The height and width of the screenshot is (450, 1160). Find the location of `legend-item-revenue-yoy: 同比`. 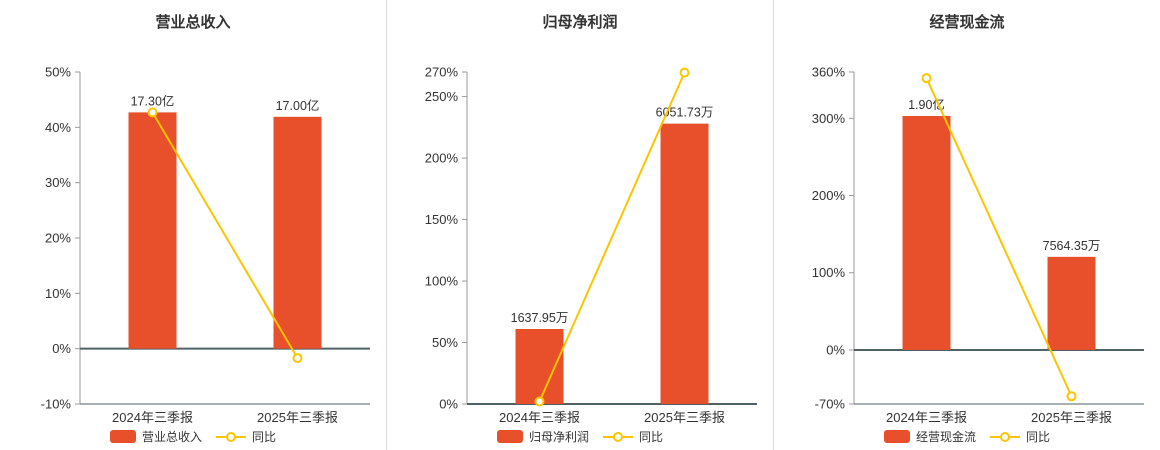

legend-item-revenue-yoy: 同比 is located at coordinates (246, 436).